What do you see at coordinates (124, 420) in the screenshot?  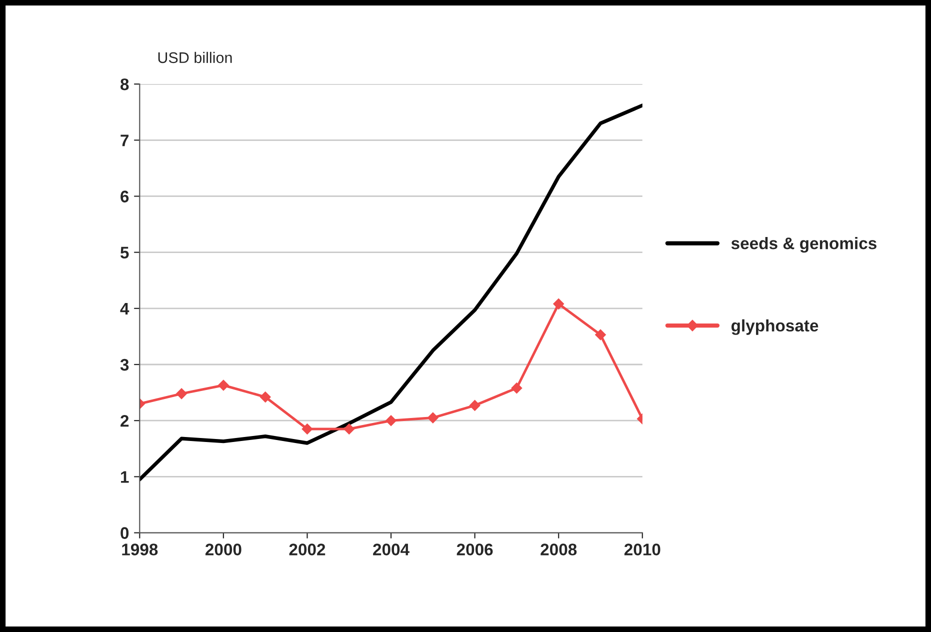 I see `y-tick-label: 2` at bounding box center [124, 420].